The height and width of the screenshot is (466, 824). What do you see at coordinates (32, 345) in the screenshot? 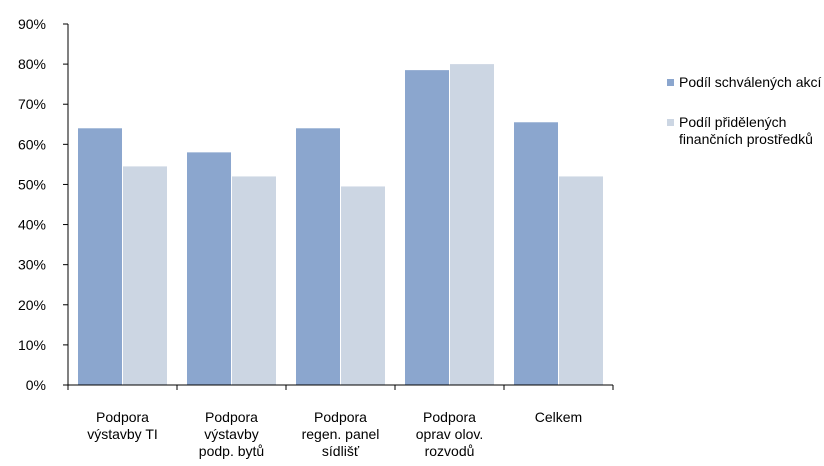
I see `y-tick-label-10: 10%` at bounding box center [32, 345].